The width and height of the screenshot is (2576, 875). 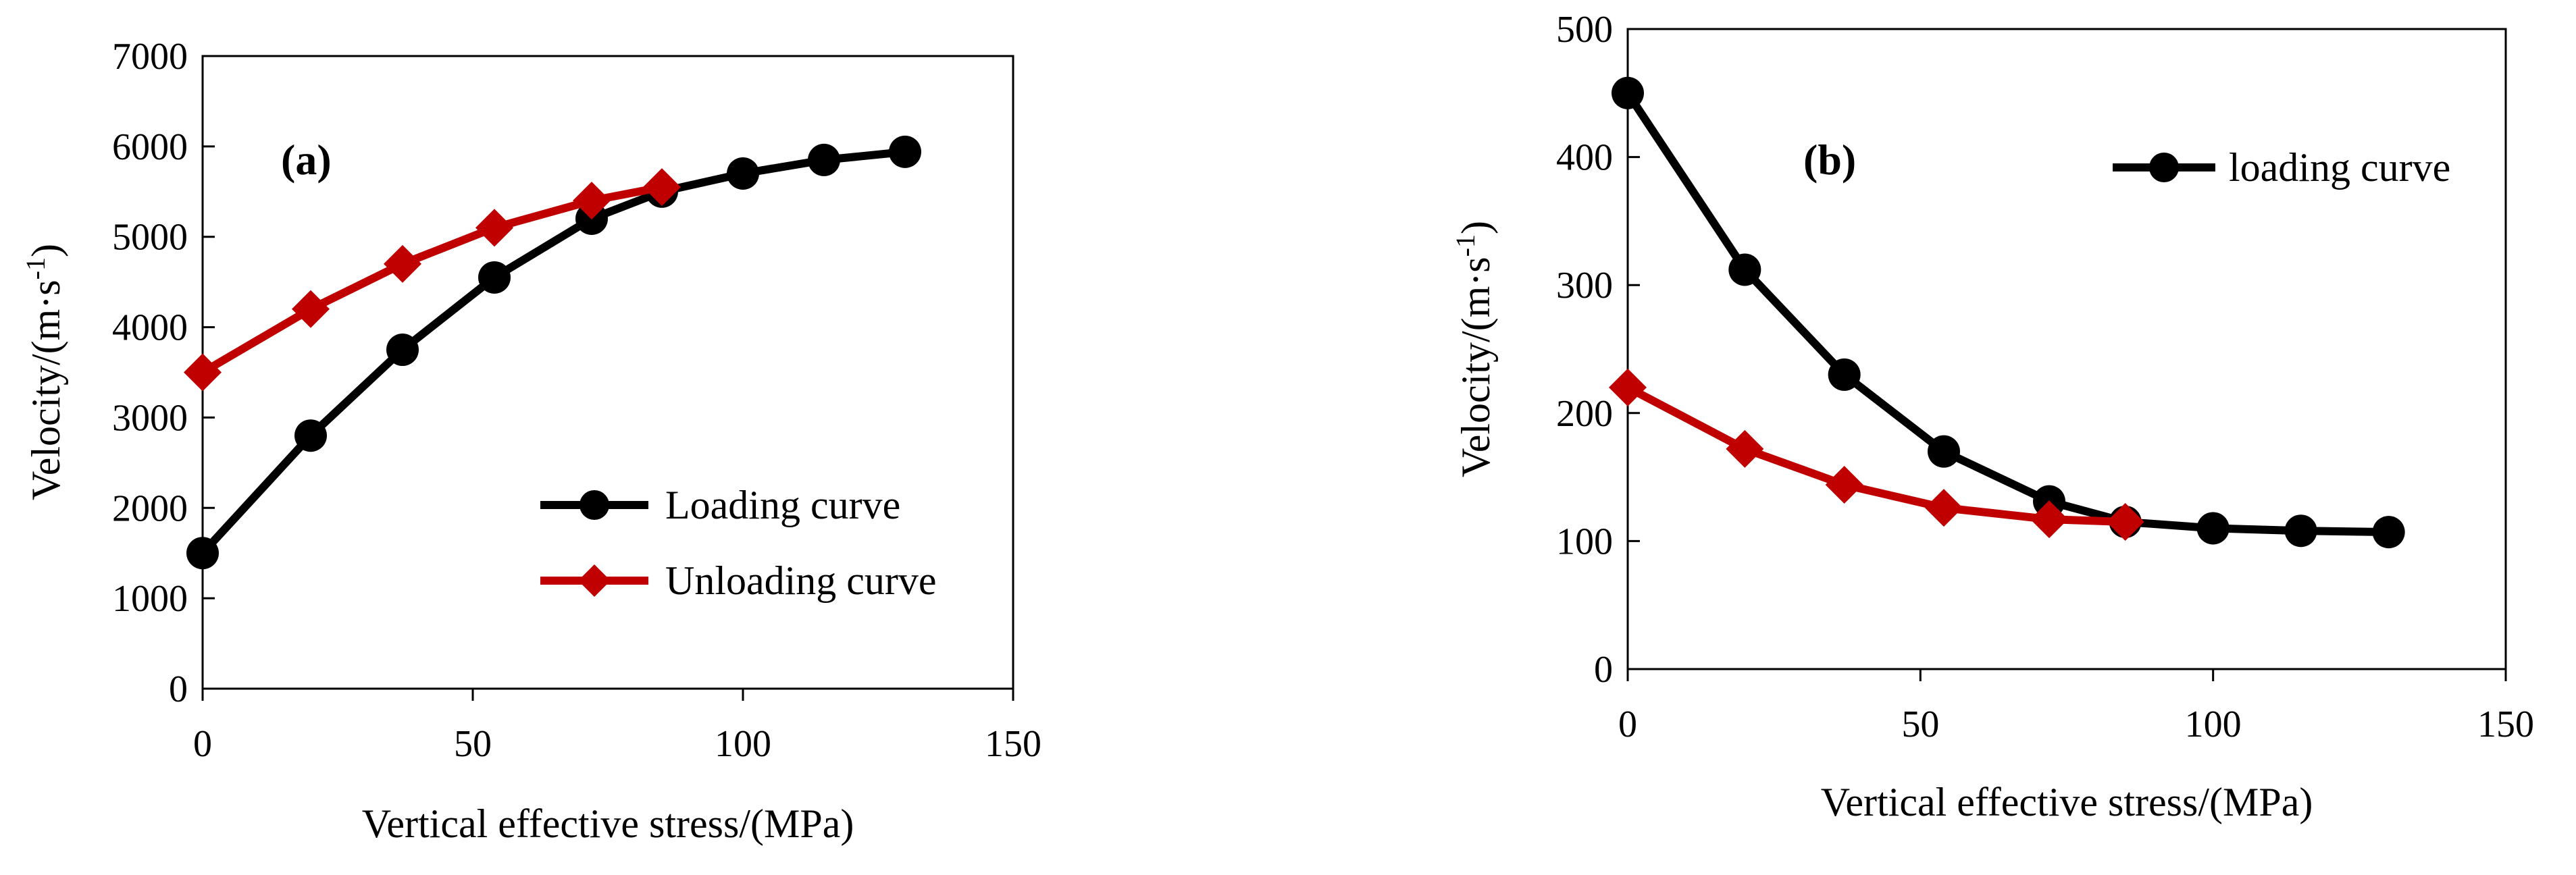 What do you see at coordinates (2339, 167) in the screenshot?
I see `legend-label-loading: loading curve` at bounding box center [2339, 167].